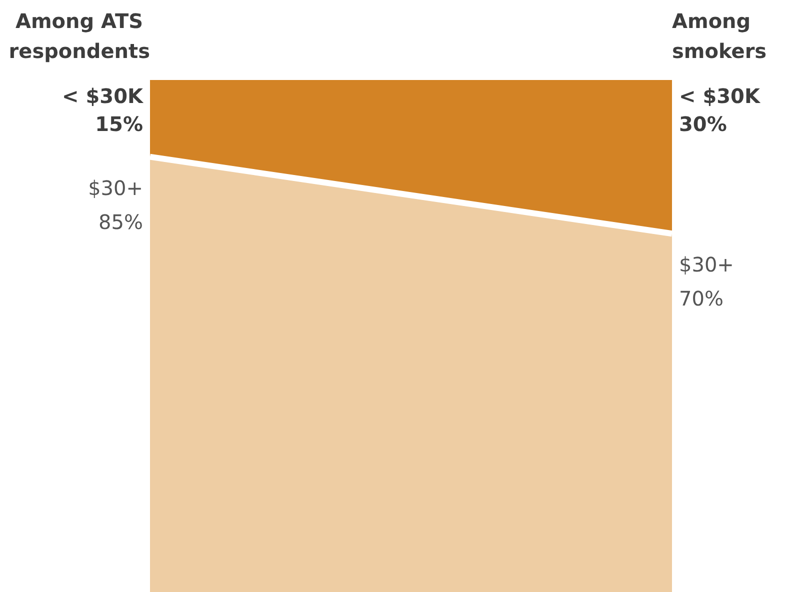 Image resolution: width=793 pixels, height=592 pixels. Describe the element at coordinates (719, 96) in the screenshot. I see `text: < $30K` at that location.